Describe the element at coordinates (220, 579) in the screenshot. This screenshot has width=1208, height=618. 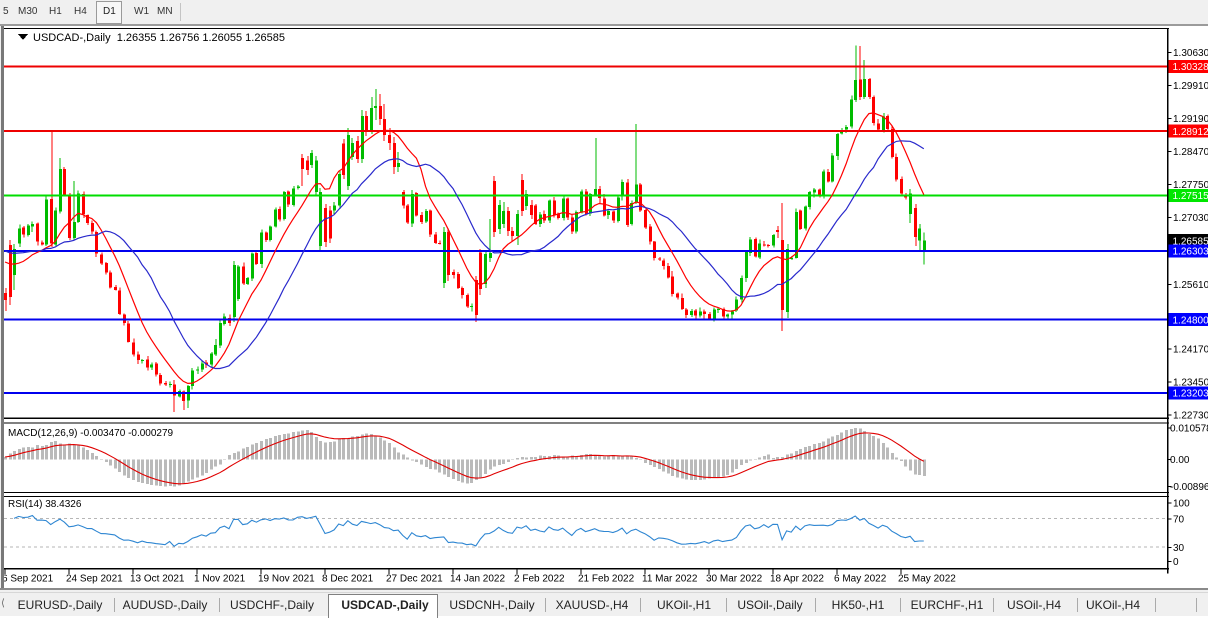
I see `svg-text: 1 Nov 2021` at that location.